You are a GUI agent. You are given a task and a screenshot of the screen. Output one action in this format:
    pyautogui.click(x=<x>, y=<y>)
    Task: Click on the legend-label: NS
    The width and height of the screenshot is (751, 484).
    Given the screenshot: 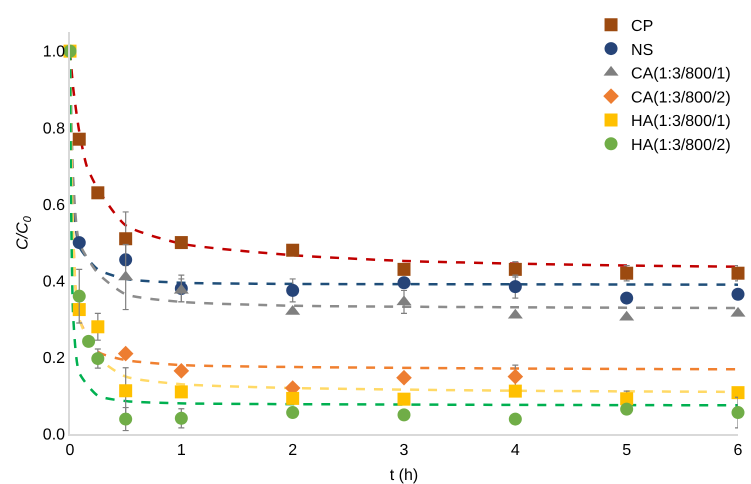 What is the action you would take?
    pyautogui.click(x=642, y=50)
    